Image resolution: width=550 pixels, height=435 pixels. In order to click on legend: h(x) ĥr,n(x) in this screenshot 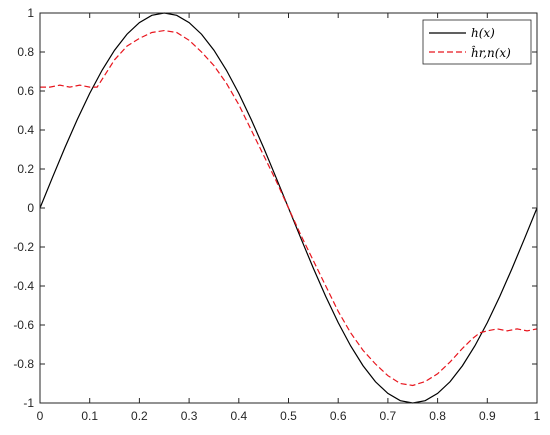, I will do `click(477, 42)`.